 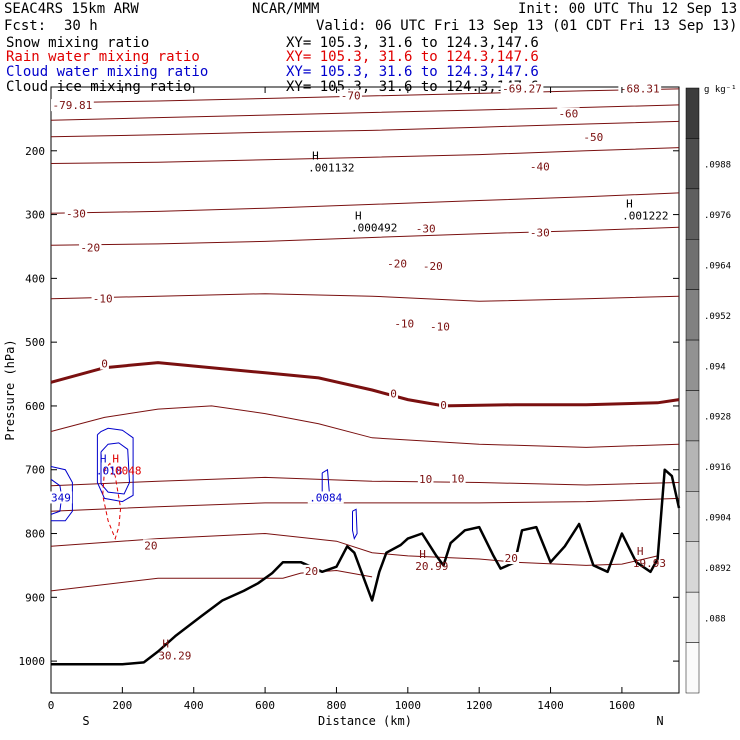 I want to click on x-tick-label: 1400, so click(x=550, y=705).